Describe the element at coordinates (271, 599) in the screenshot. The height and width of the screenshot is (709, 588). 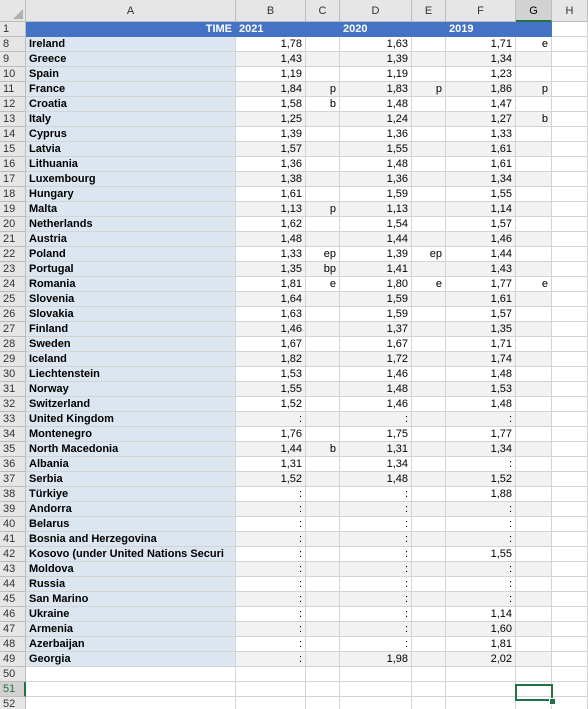
I see `value-2021-cell: :` at that location.